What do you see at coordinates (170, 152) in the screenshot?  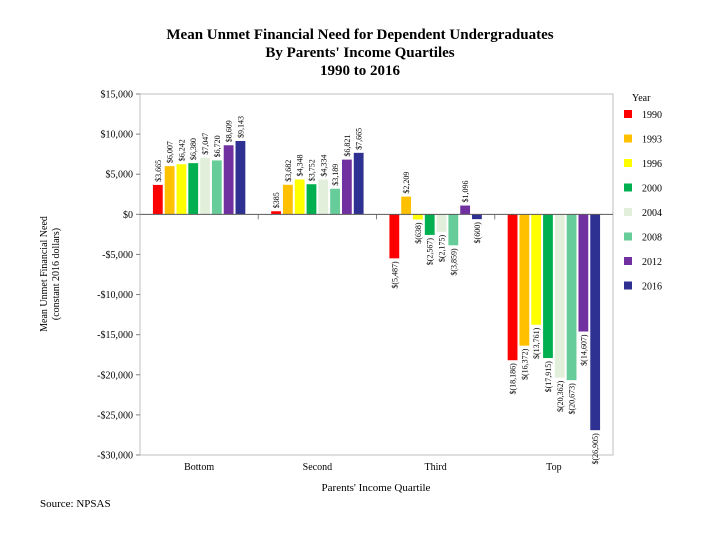 I see `data-label: $6,007` at bounding box center [170, 152].